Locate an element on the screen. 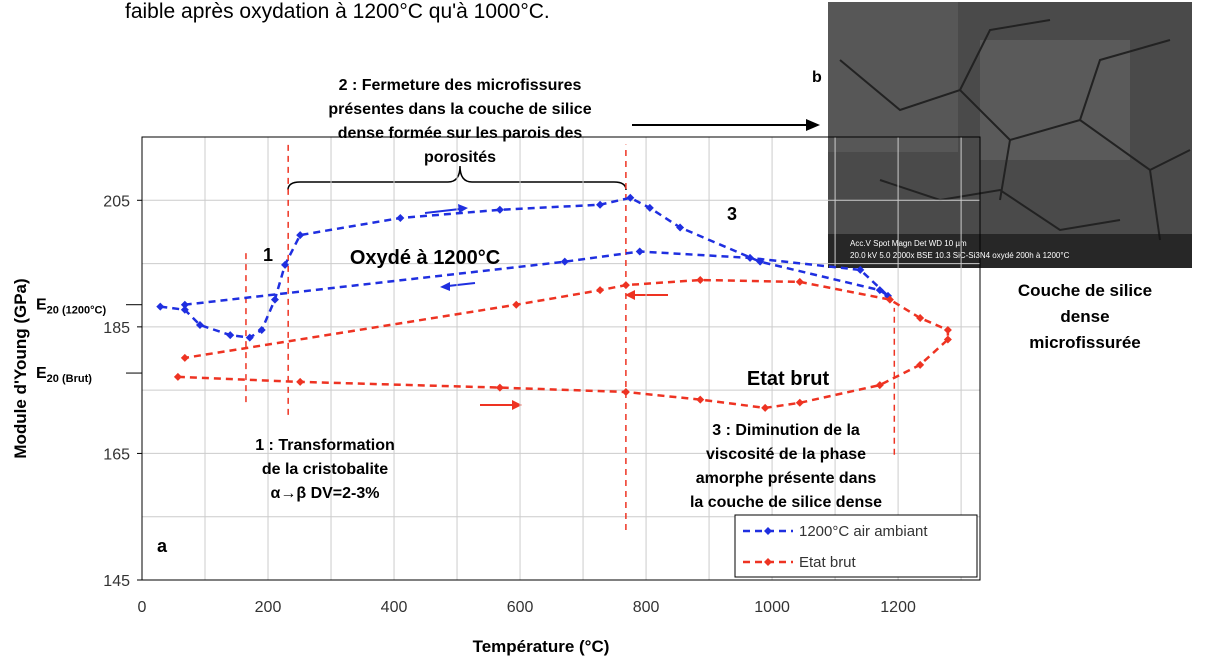 This screenshot has height=661, width=1208. annotation: a is located at coordinates (162, 546).